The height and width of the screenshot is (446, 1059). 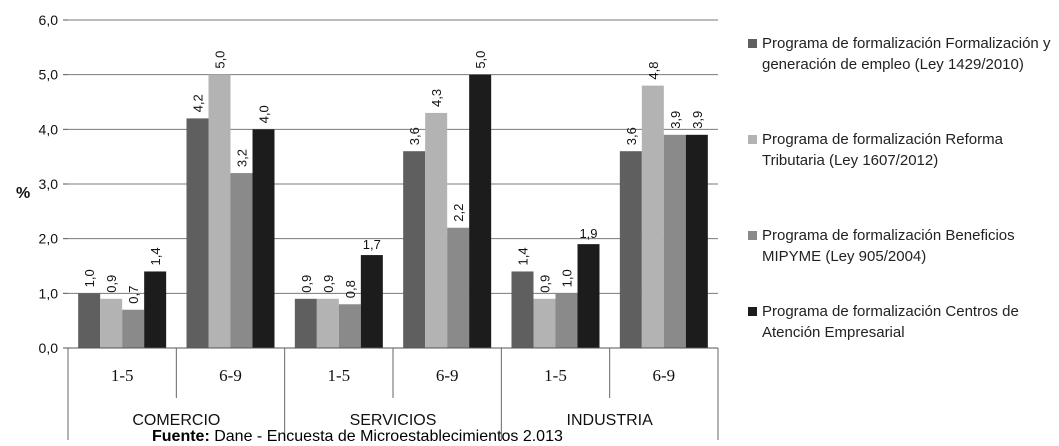 I want to click on y-tick-label: 6,0, so click(x=49, y=20).